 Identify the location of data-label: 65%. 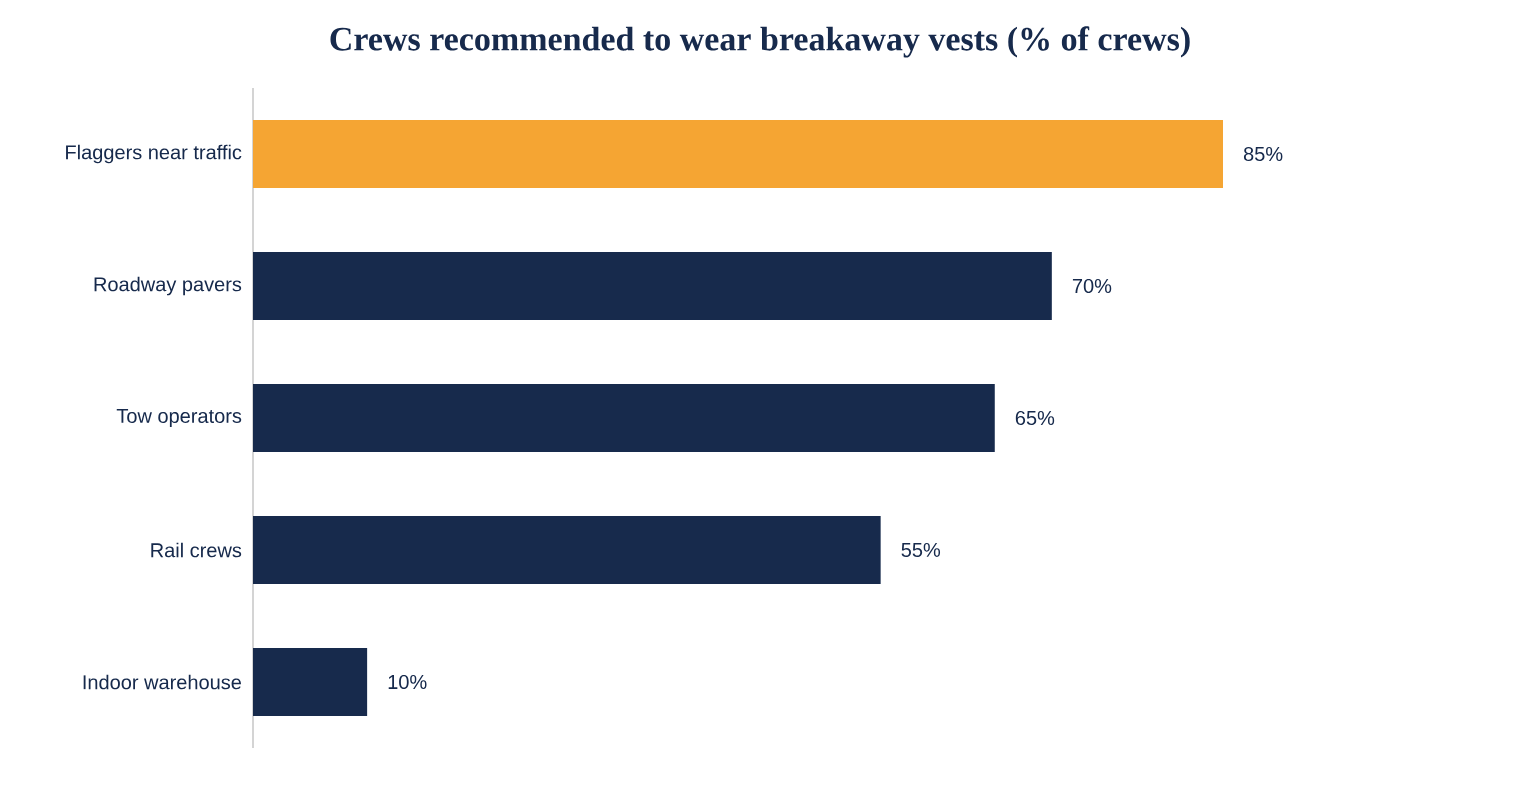
(1035, 418).